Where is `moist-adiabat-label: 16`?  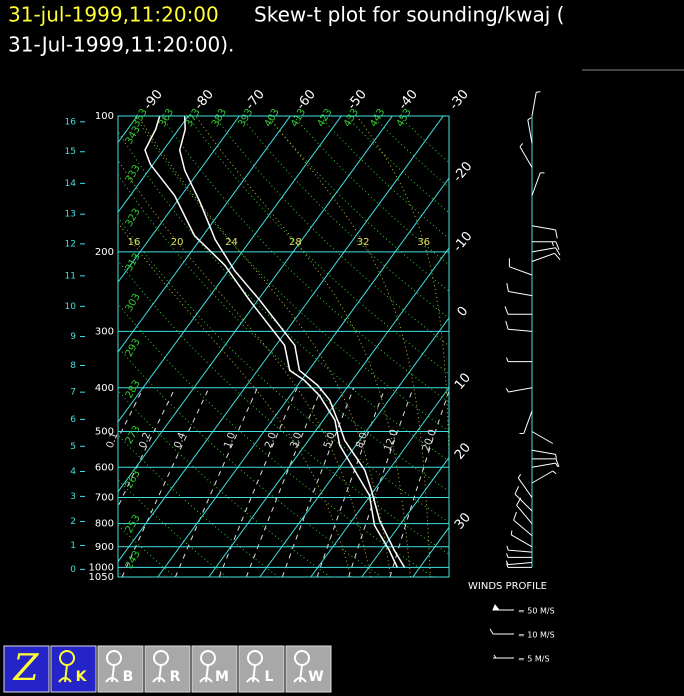
moist-adiabat-label: 16 is located at coordinates (134, 242).